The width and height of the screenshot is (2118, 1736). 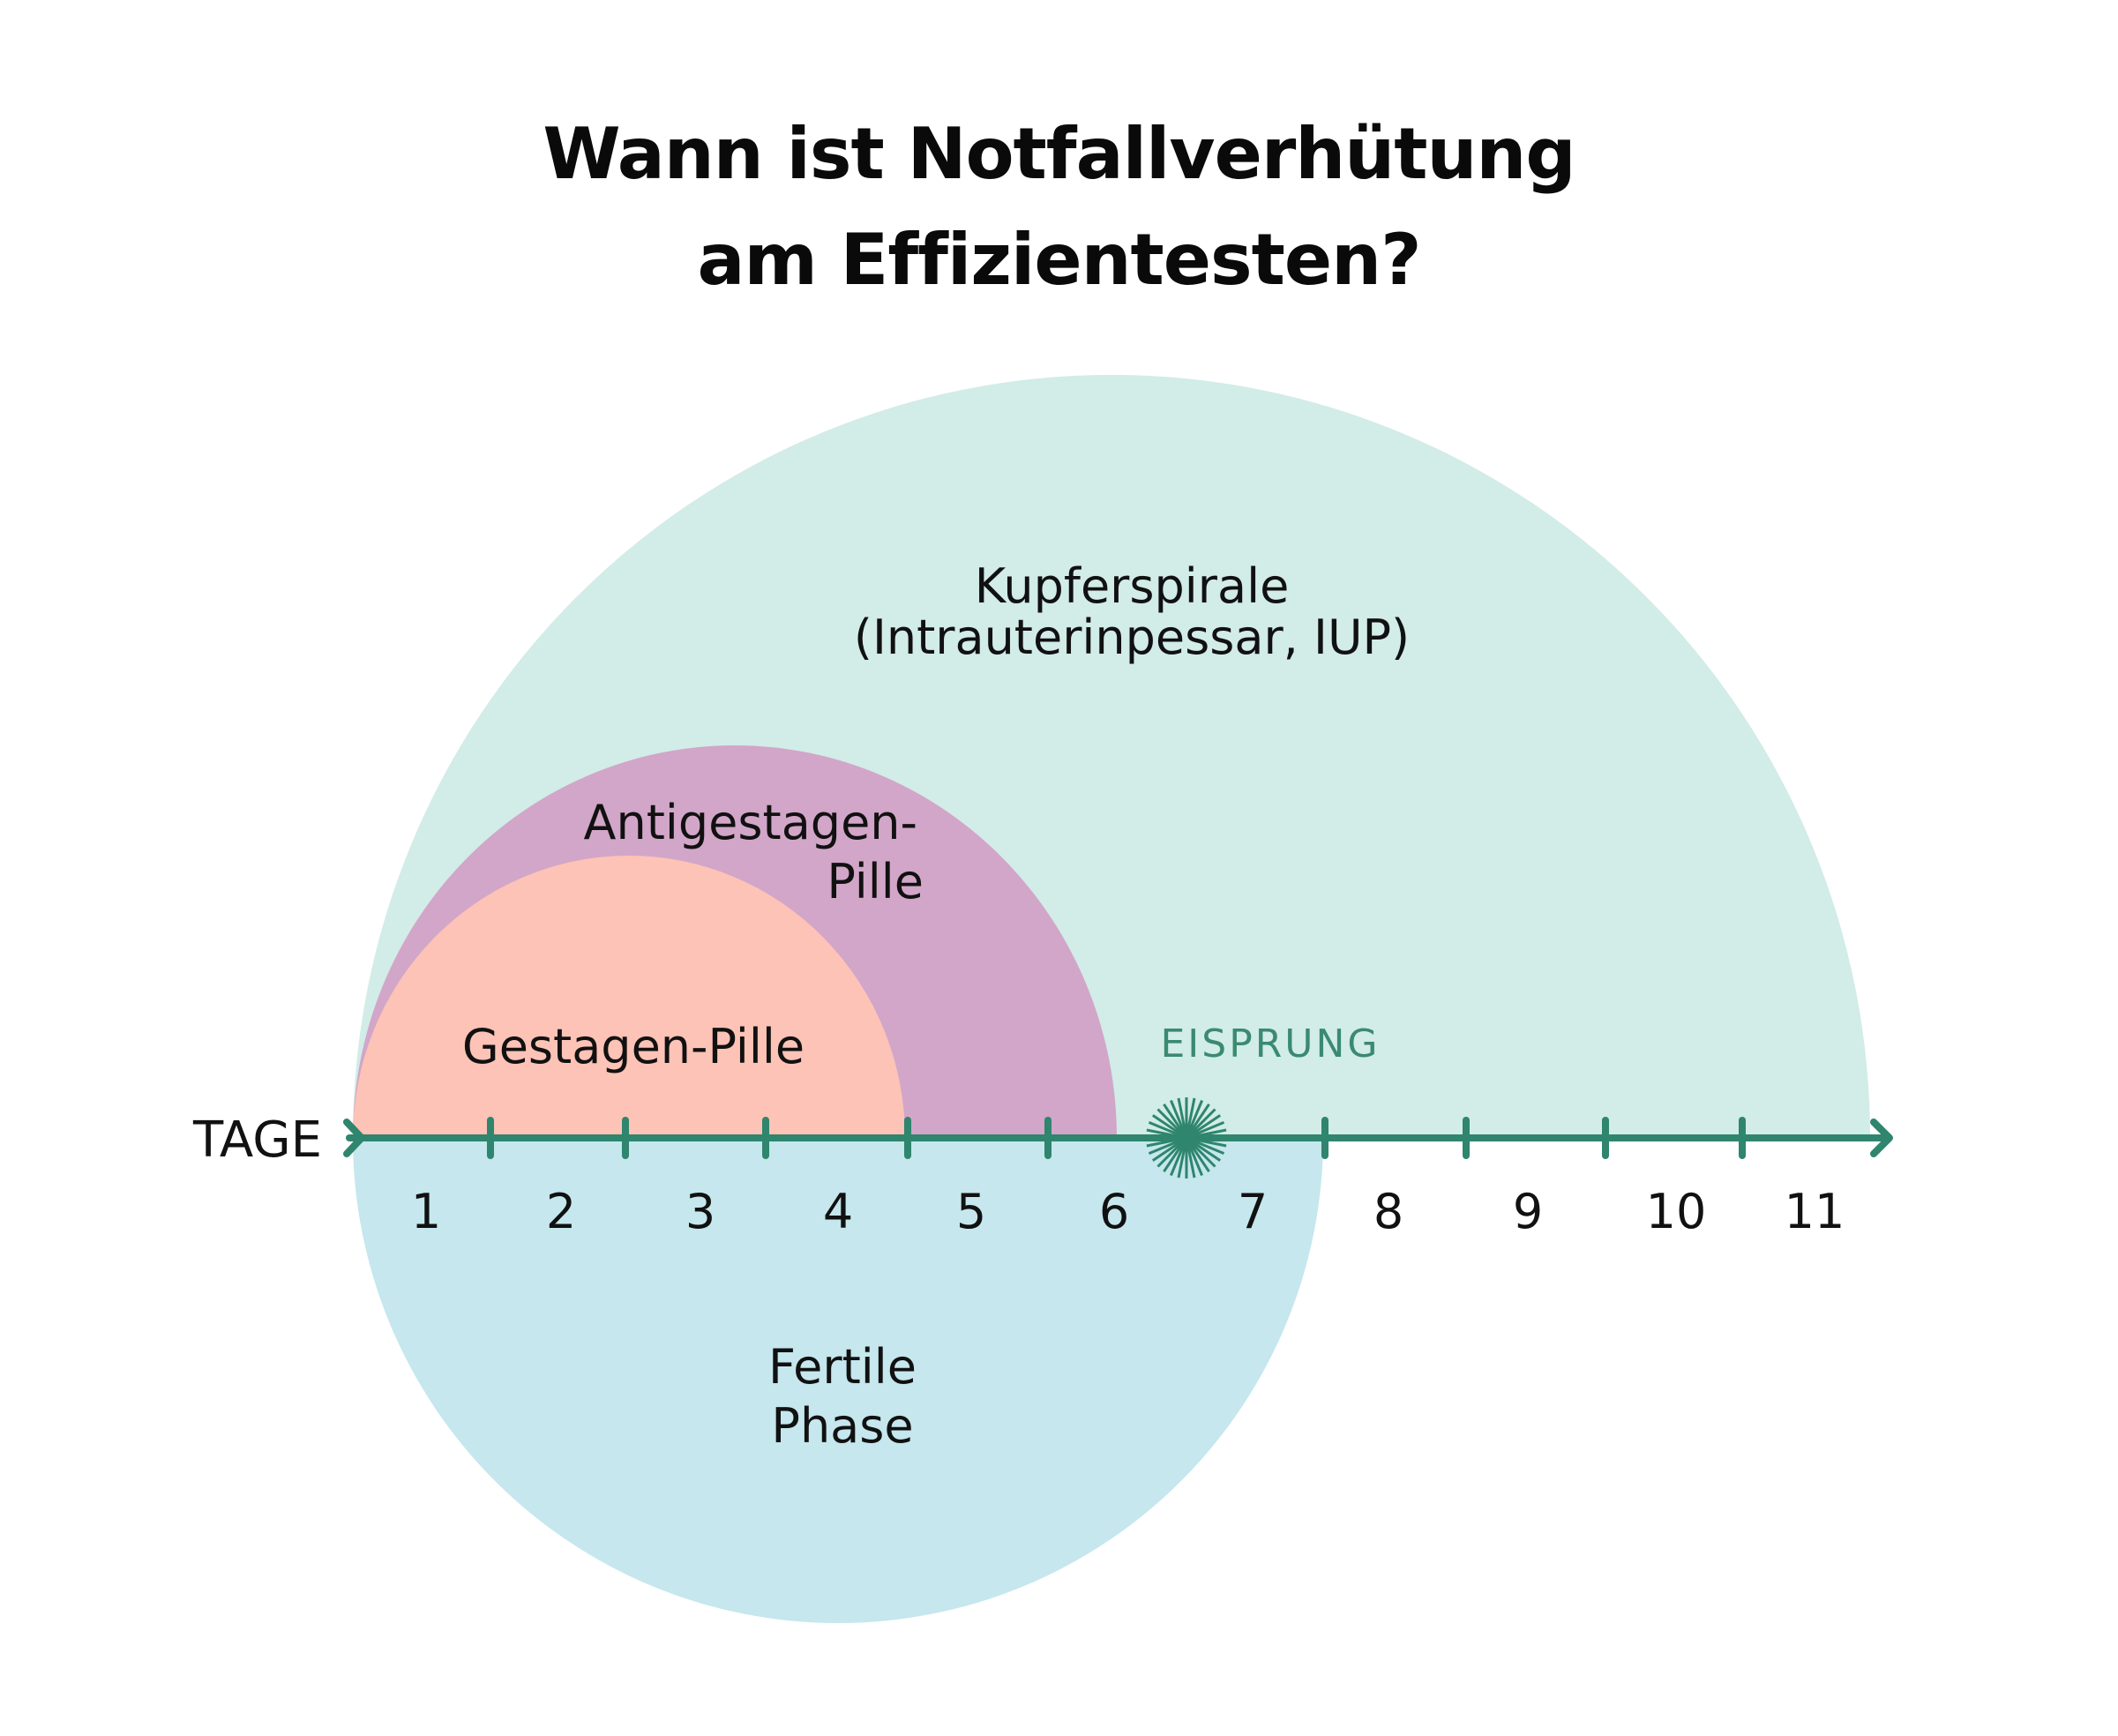 I want to click on day-label: 9, so click(x=1528, y=1211).